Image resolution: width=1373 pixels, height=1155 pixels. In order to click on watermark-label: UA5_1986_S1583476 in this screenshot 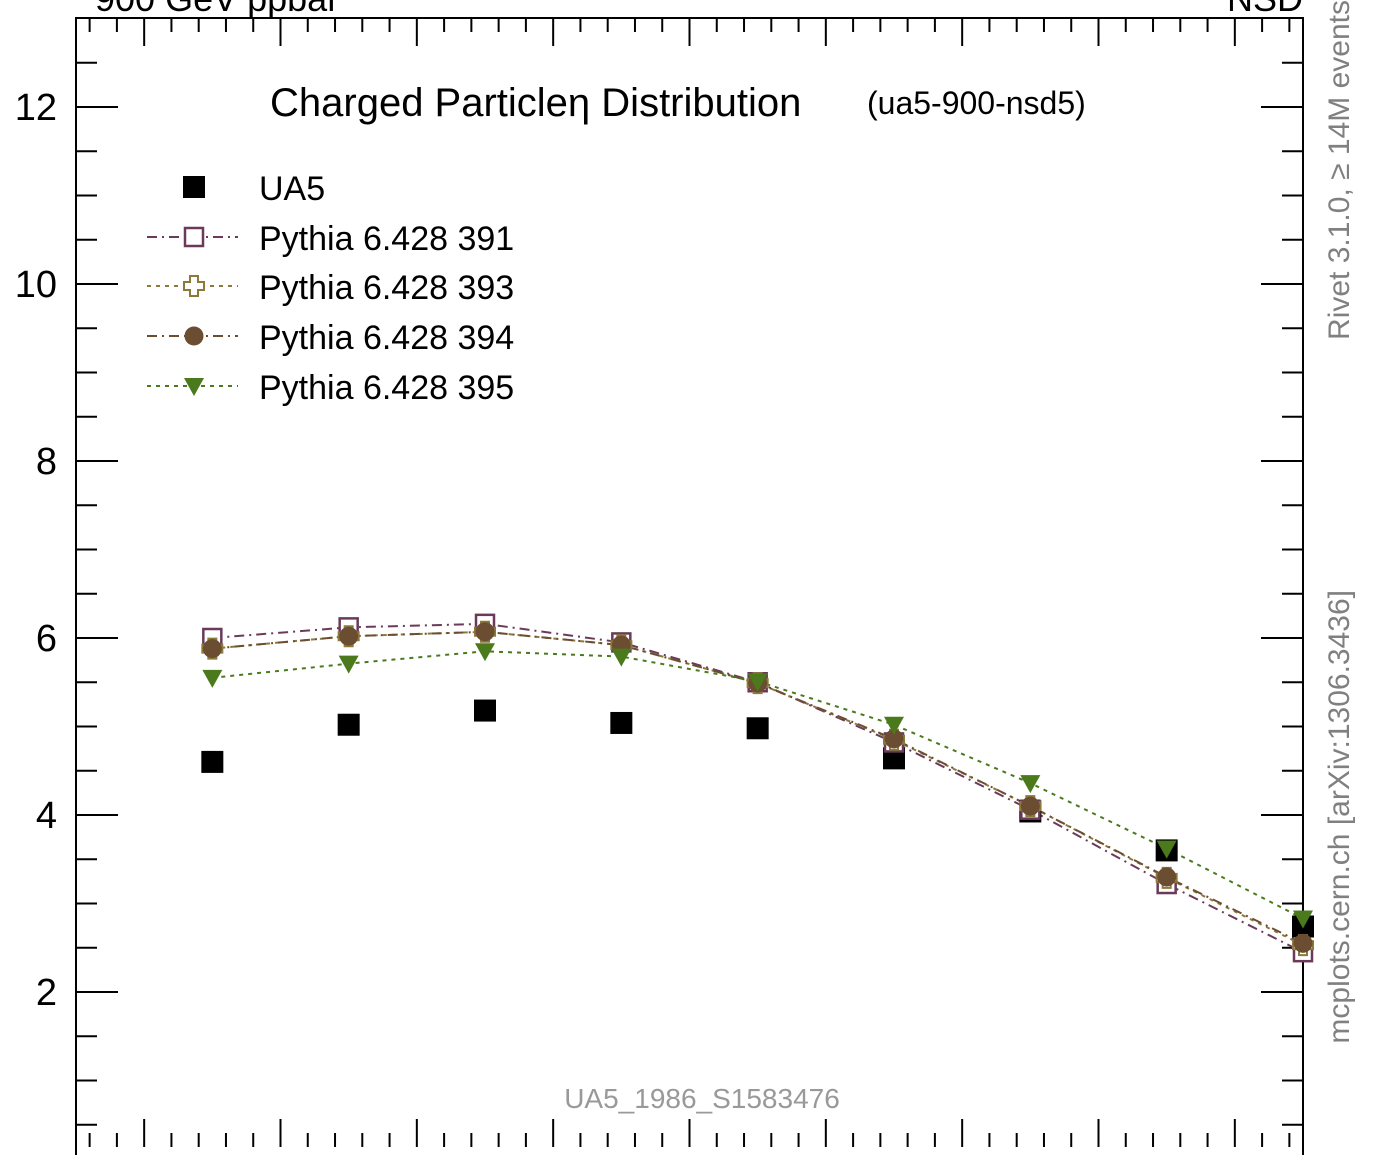, I will do `click(702, 1098)`.